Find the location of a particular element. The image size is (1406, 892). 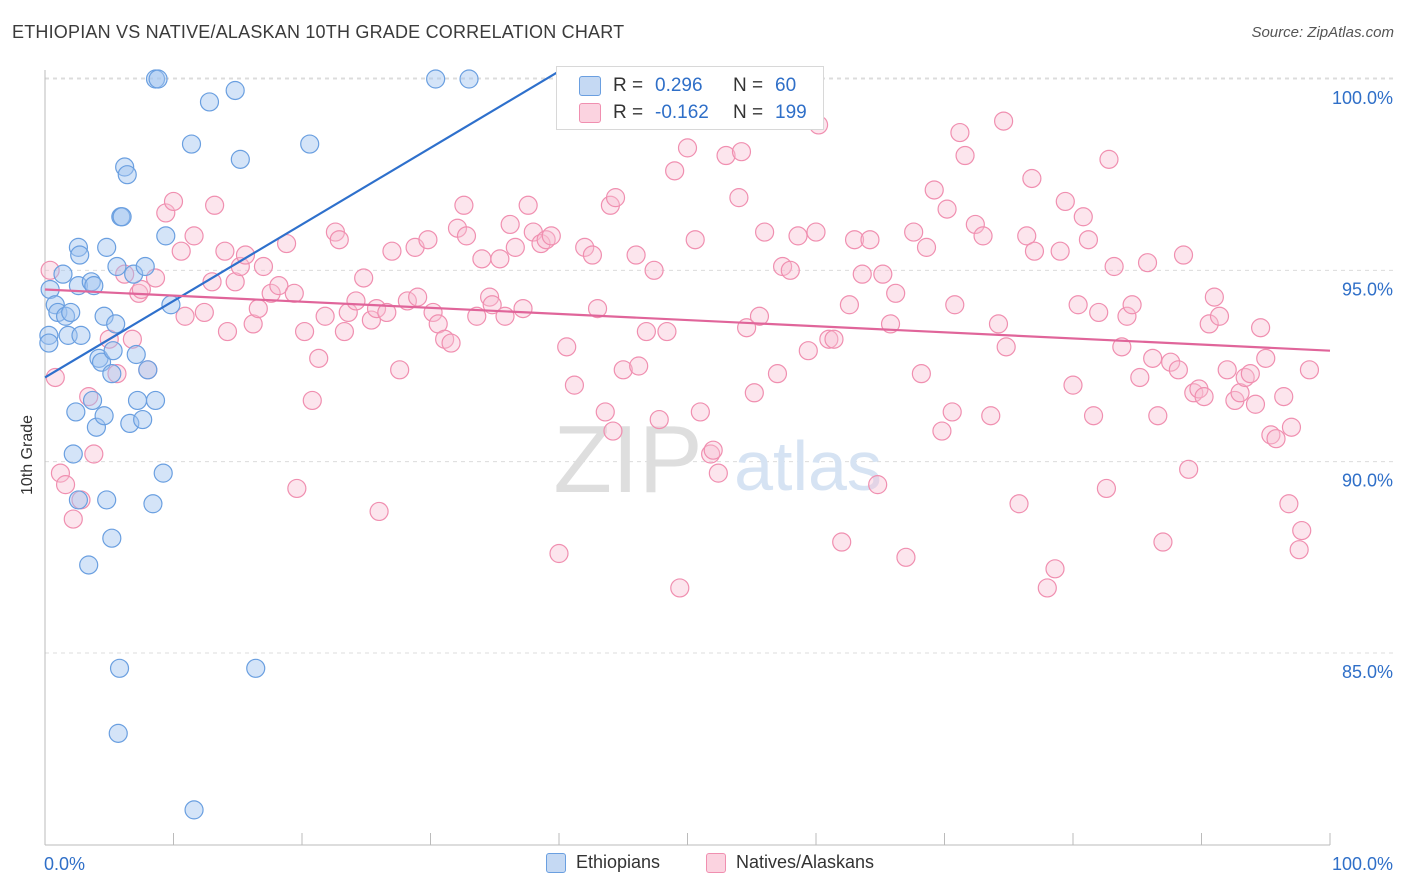

bottom-legend: Ethiopians Natives/Alaskans is located at coordinates (703, 864).